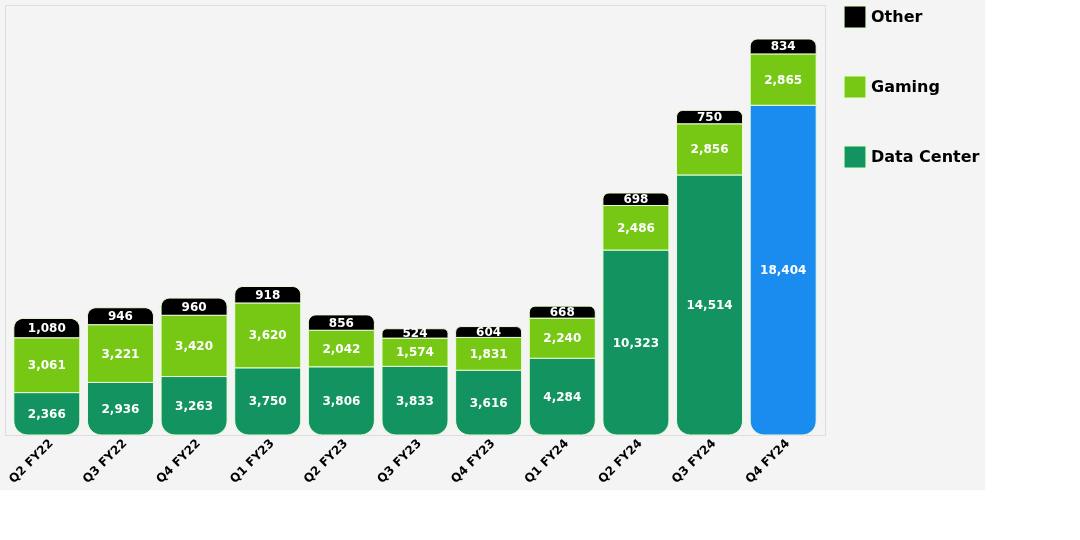 This screenshot has height=540, width=1080. I want to click on data-label: 604, so click(489, 332).